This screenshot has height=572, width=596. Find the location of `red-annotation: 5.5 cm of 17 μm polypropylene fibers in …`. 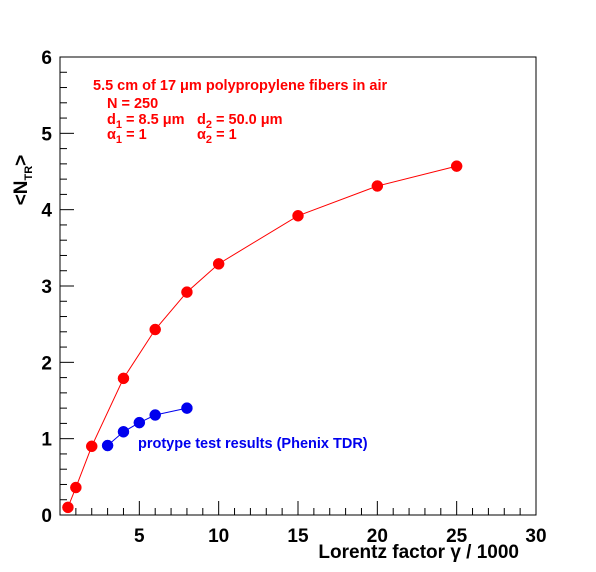

red-annotation: 5.5 cm of 17 μm polypropylene fibers in … is located at coordinates (240, 112).